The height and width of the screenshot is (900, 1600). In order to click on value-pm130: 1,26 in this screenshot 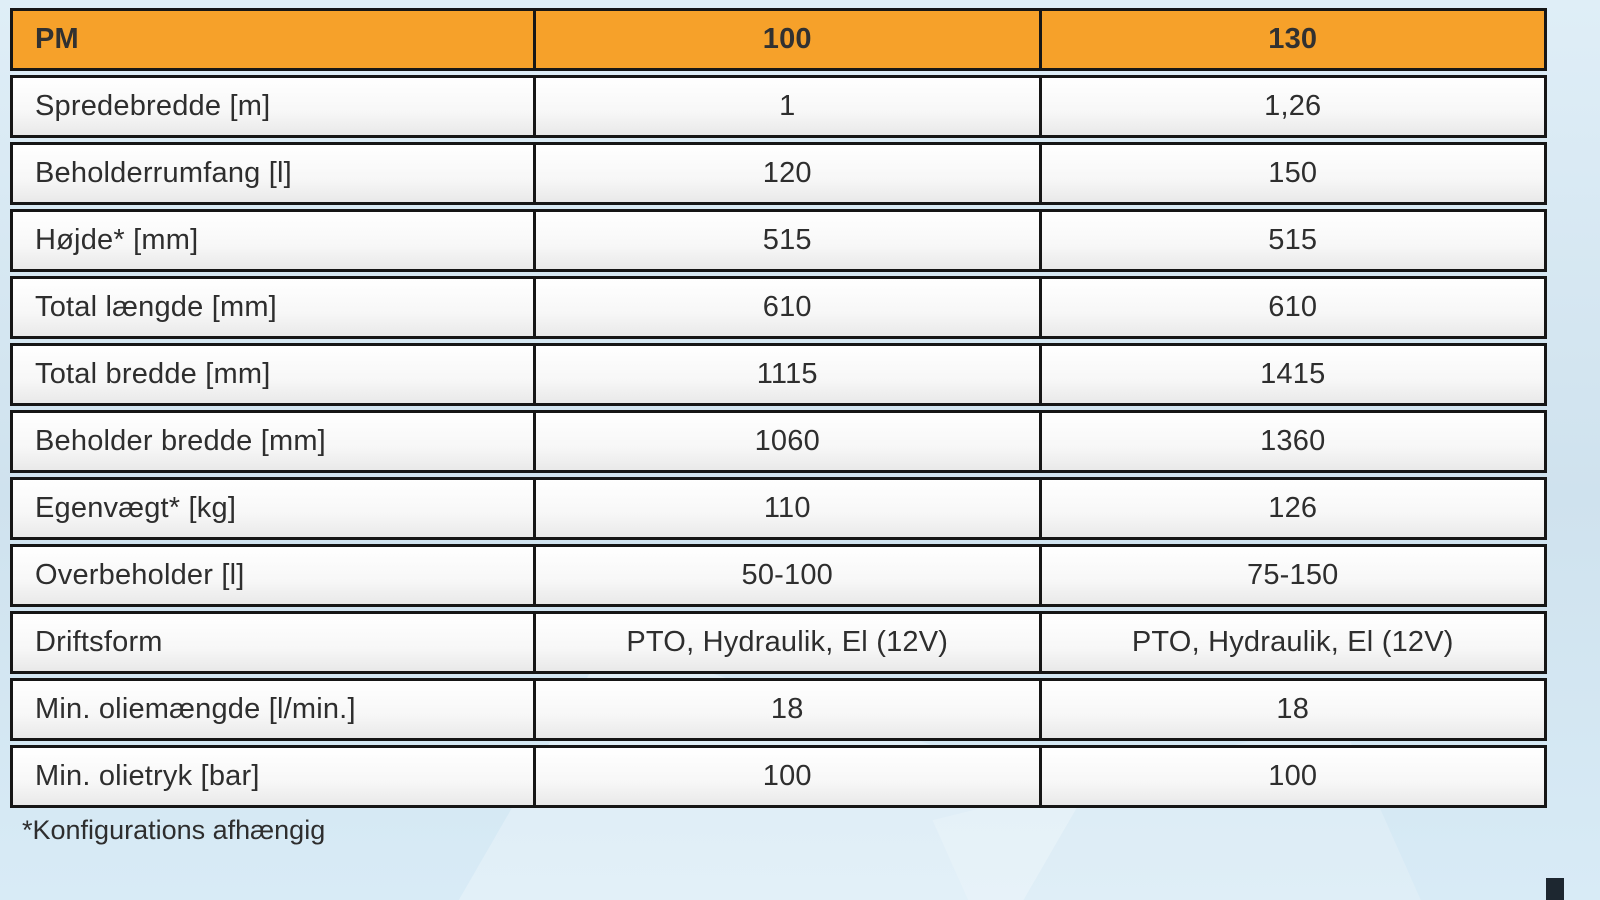, I will do `click(1291, 106)`.